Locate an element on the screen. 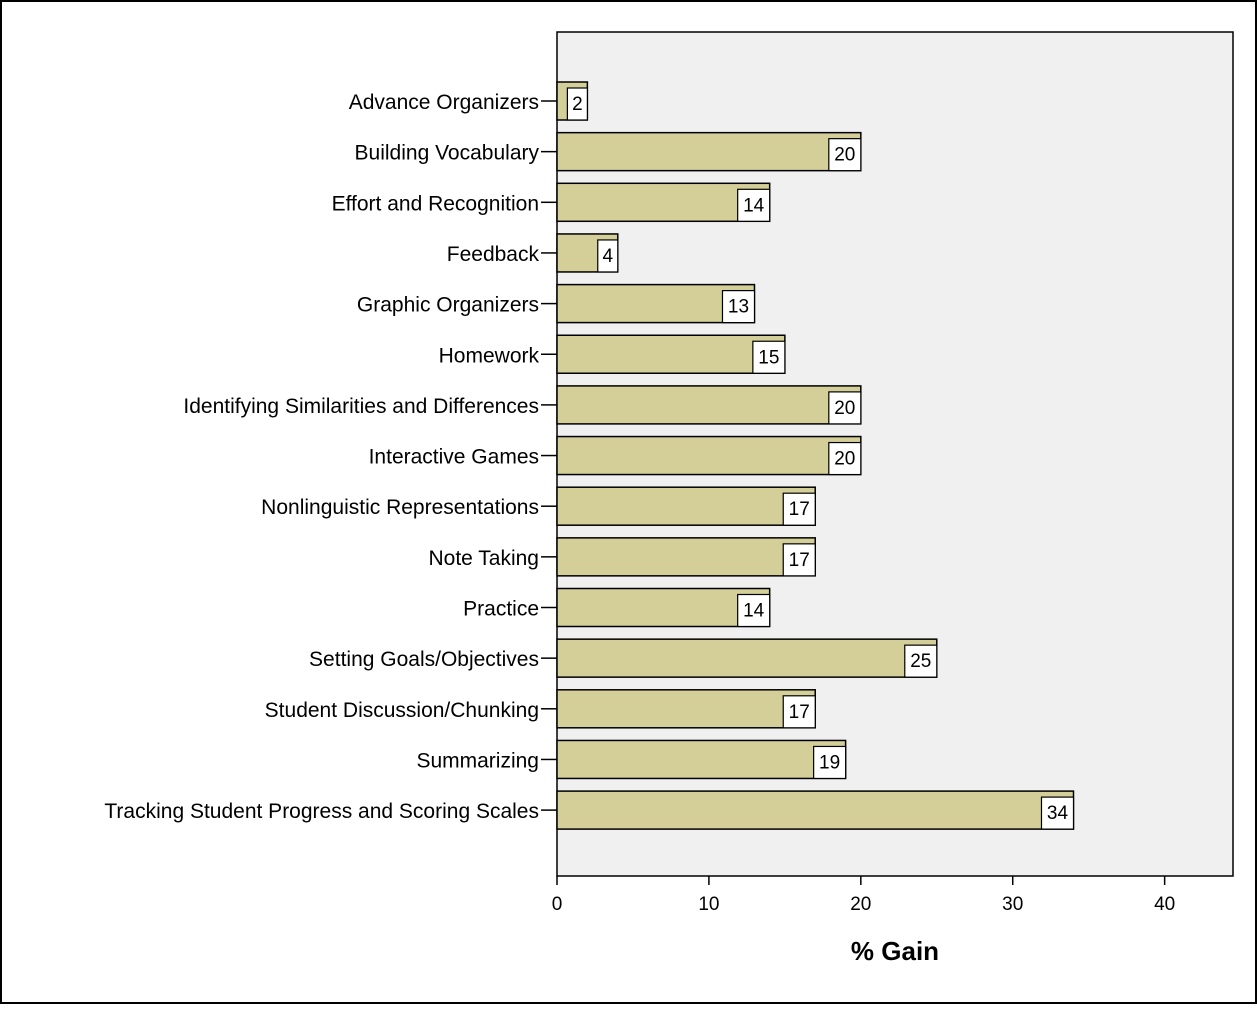 Image resolution: width=1257 pixels, height=1009 pixels. category-label: Graphic Organizers is located at coordinates (448, 305).